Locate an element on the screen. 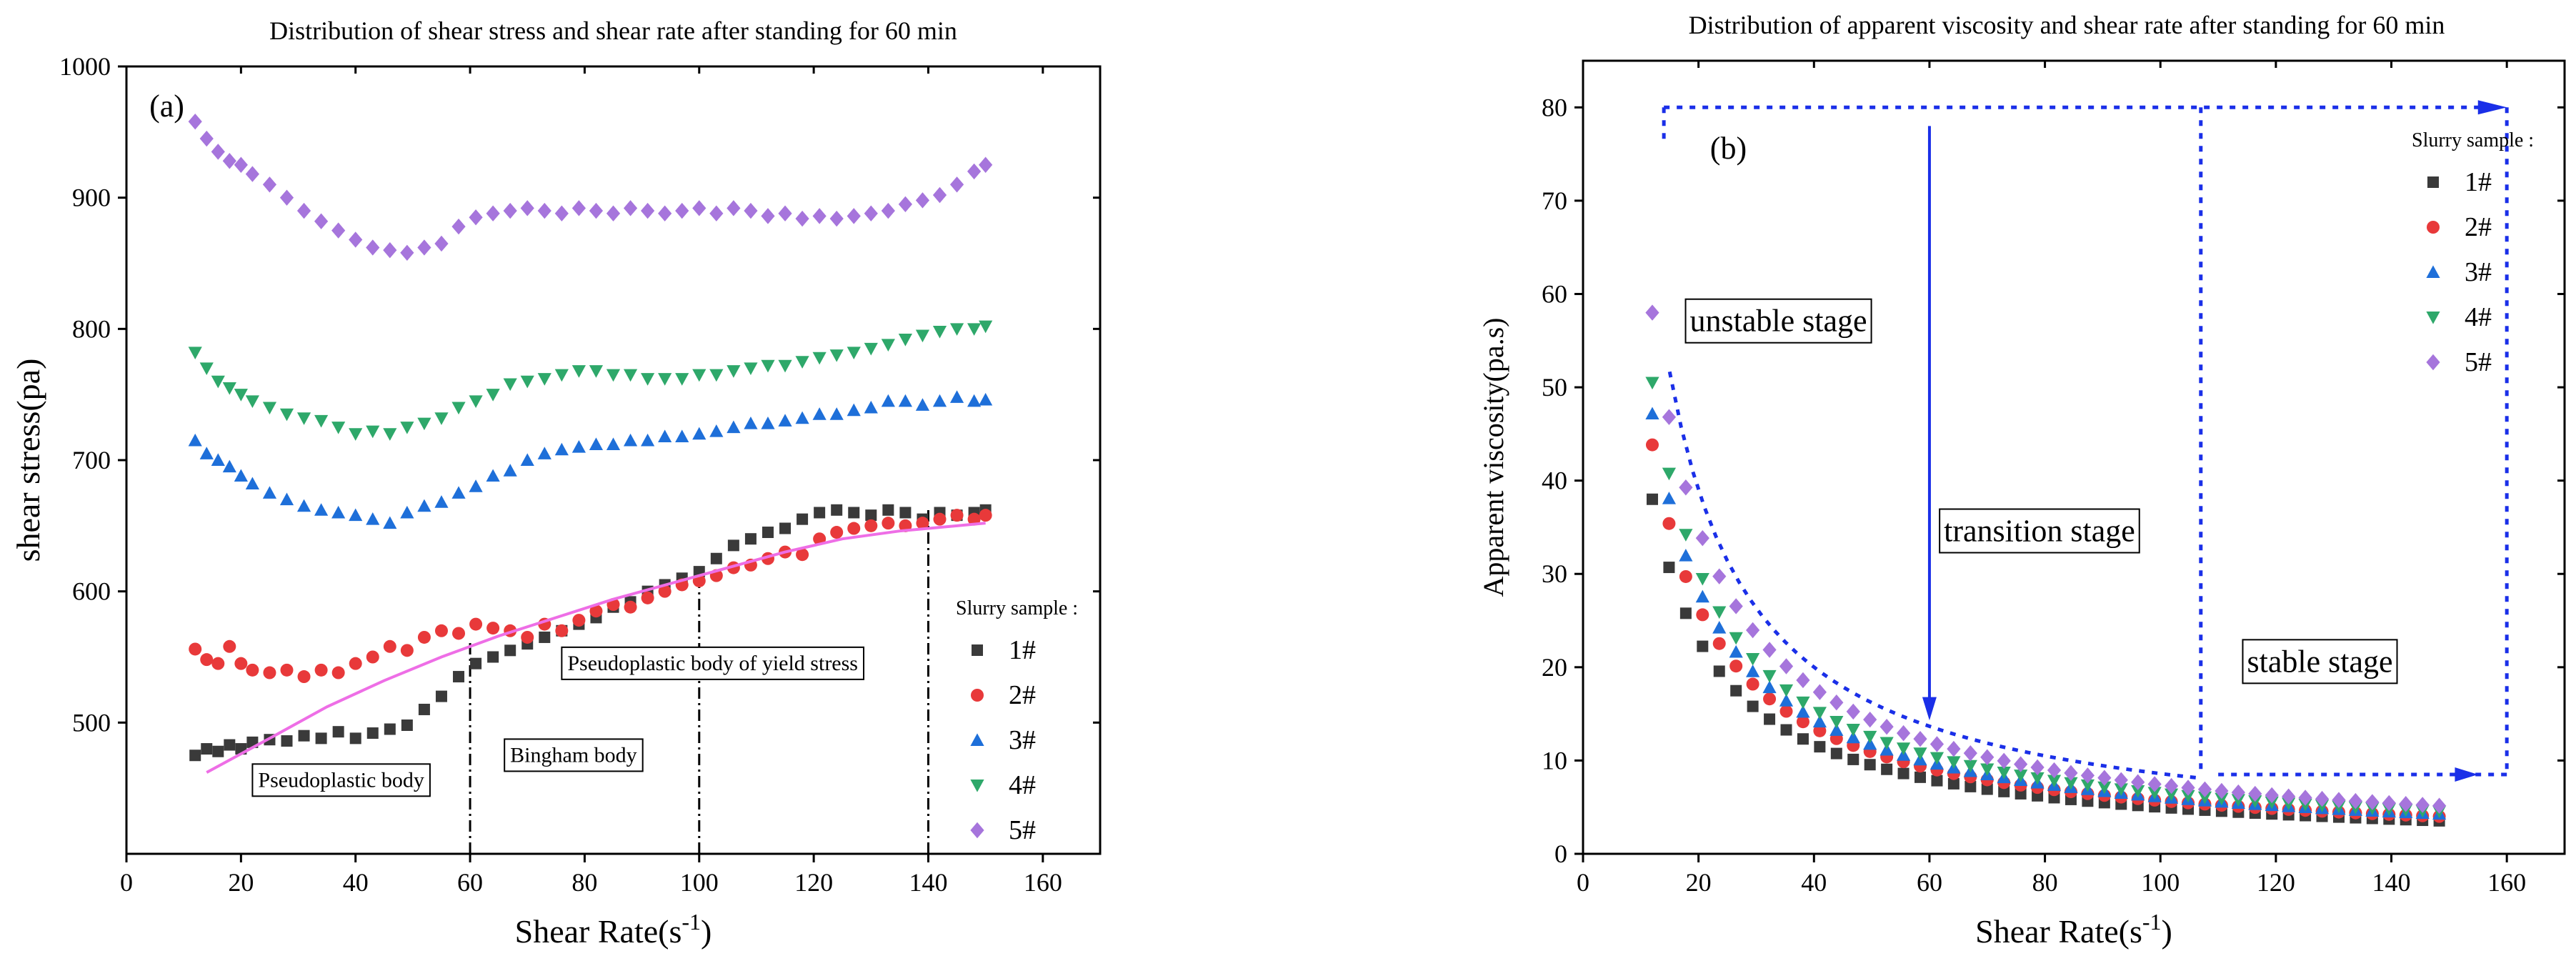  fit-line is located at coordinates (596, 648).